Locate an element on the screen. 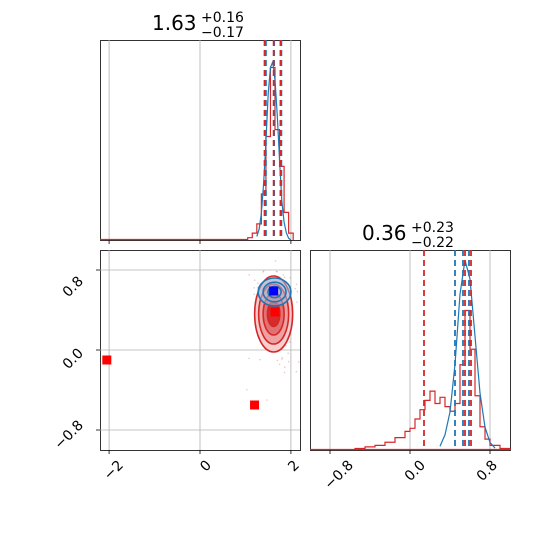 This screenshot has width=550, height=550. title-param1-minus: −0.17 is located at coordinates (222, 33).